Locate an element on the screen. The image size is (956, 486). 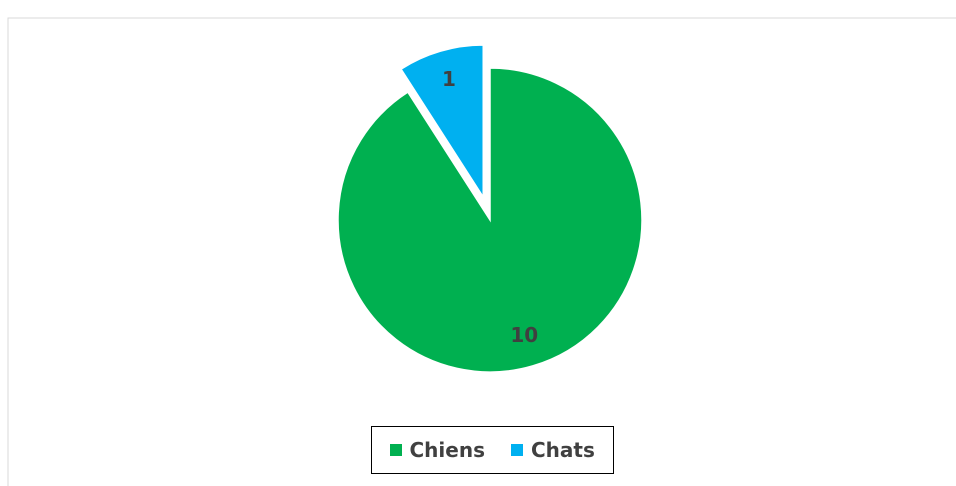
data-label: 10 is located at coordinates (524, 335).